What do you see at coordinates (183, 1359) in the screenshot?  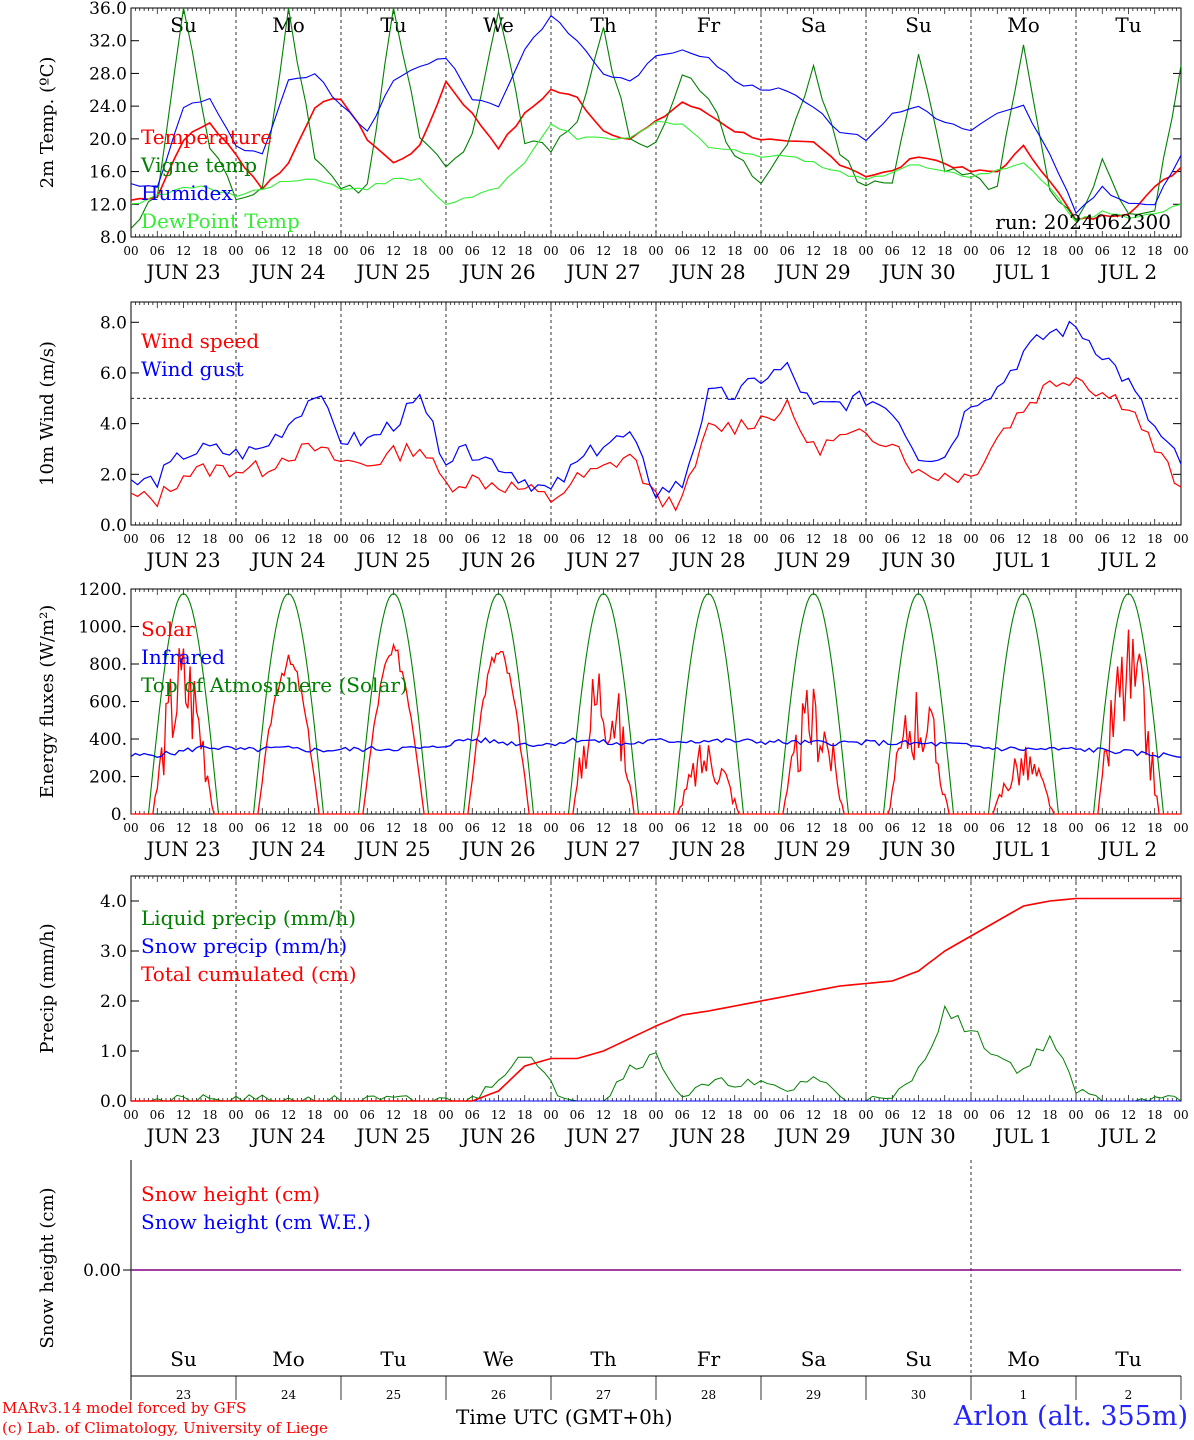 I see `weekday-label: Su` at bounding box center [183, 1359].